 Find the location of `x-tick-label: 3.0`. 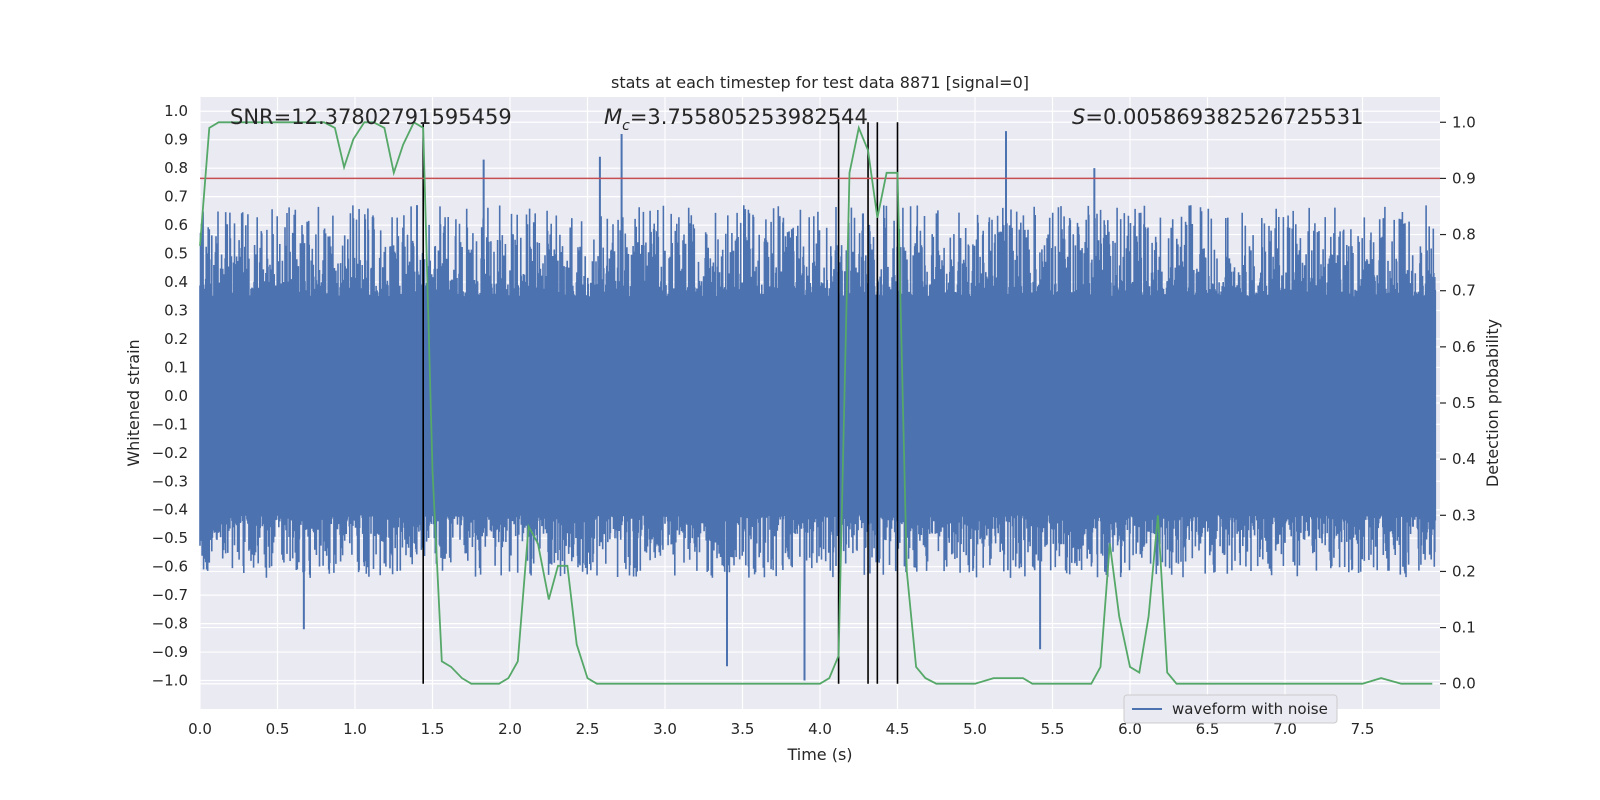

x-tick-label: 3.0 is located at coordinates (665, 729).